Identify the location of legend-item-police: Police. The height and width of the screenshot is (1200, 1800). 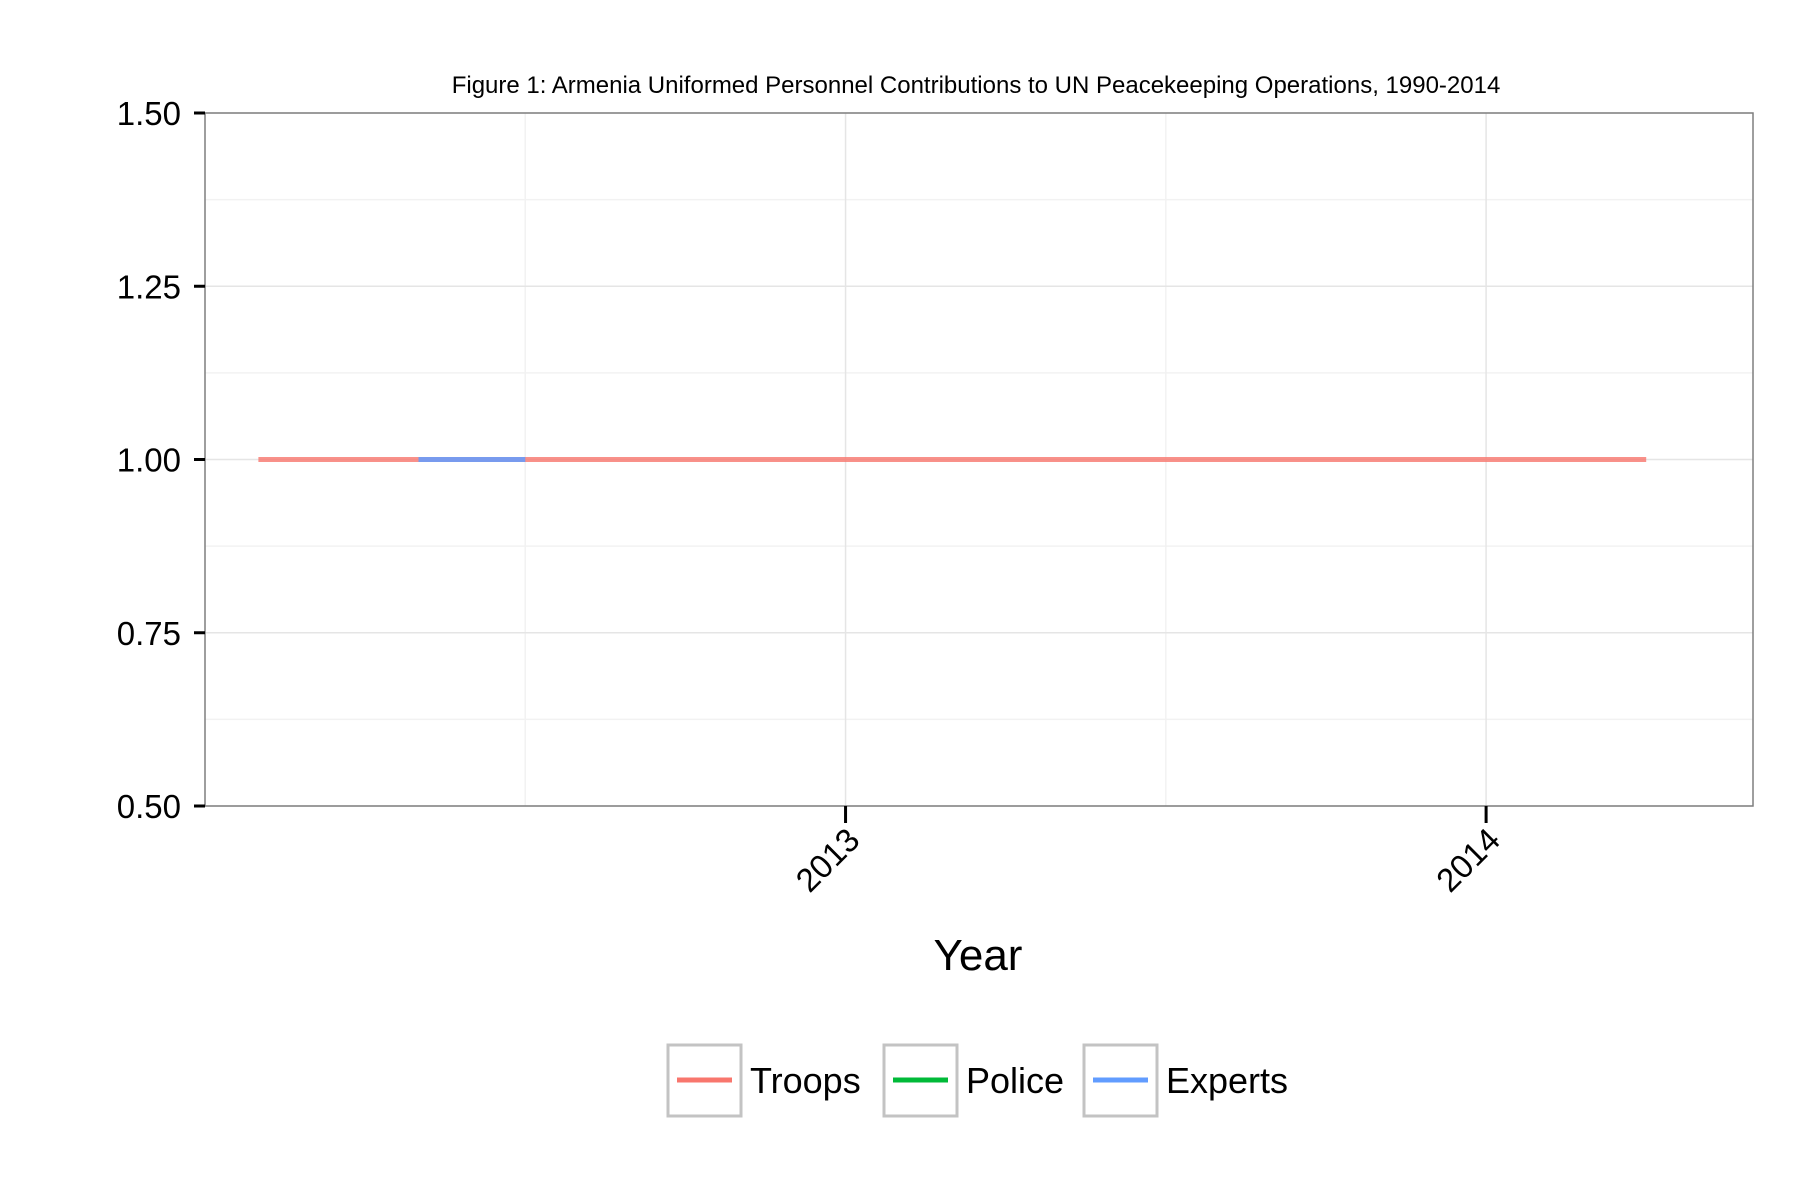
(973, 1080).